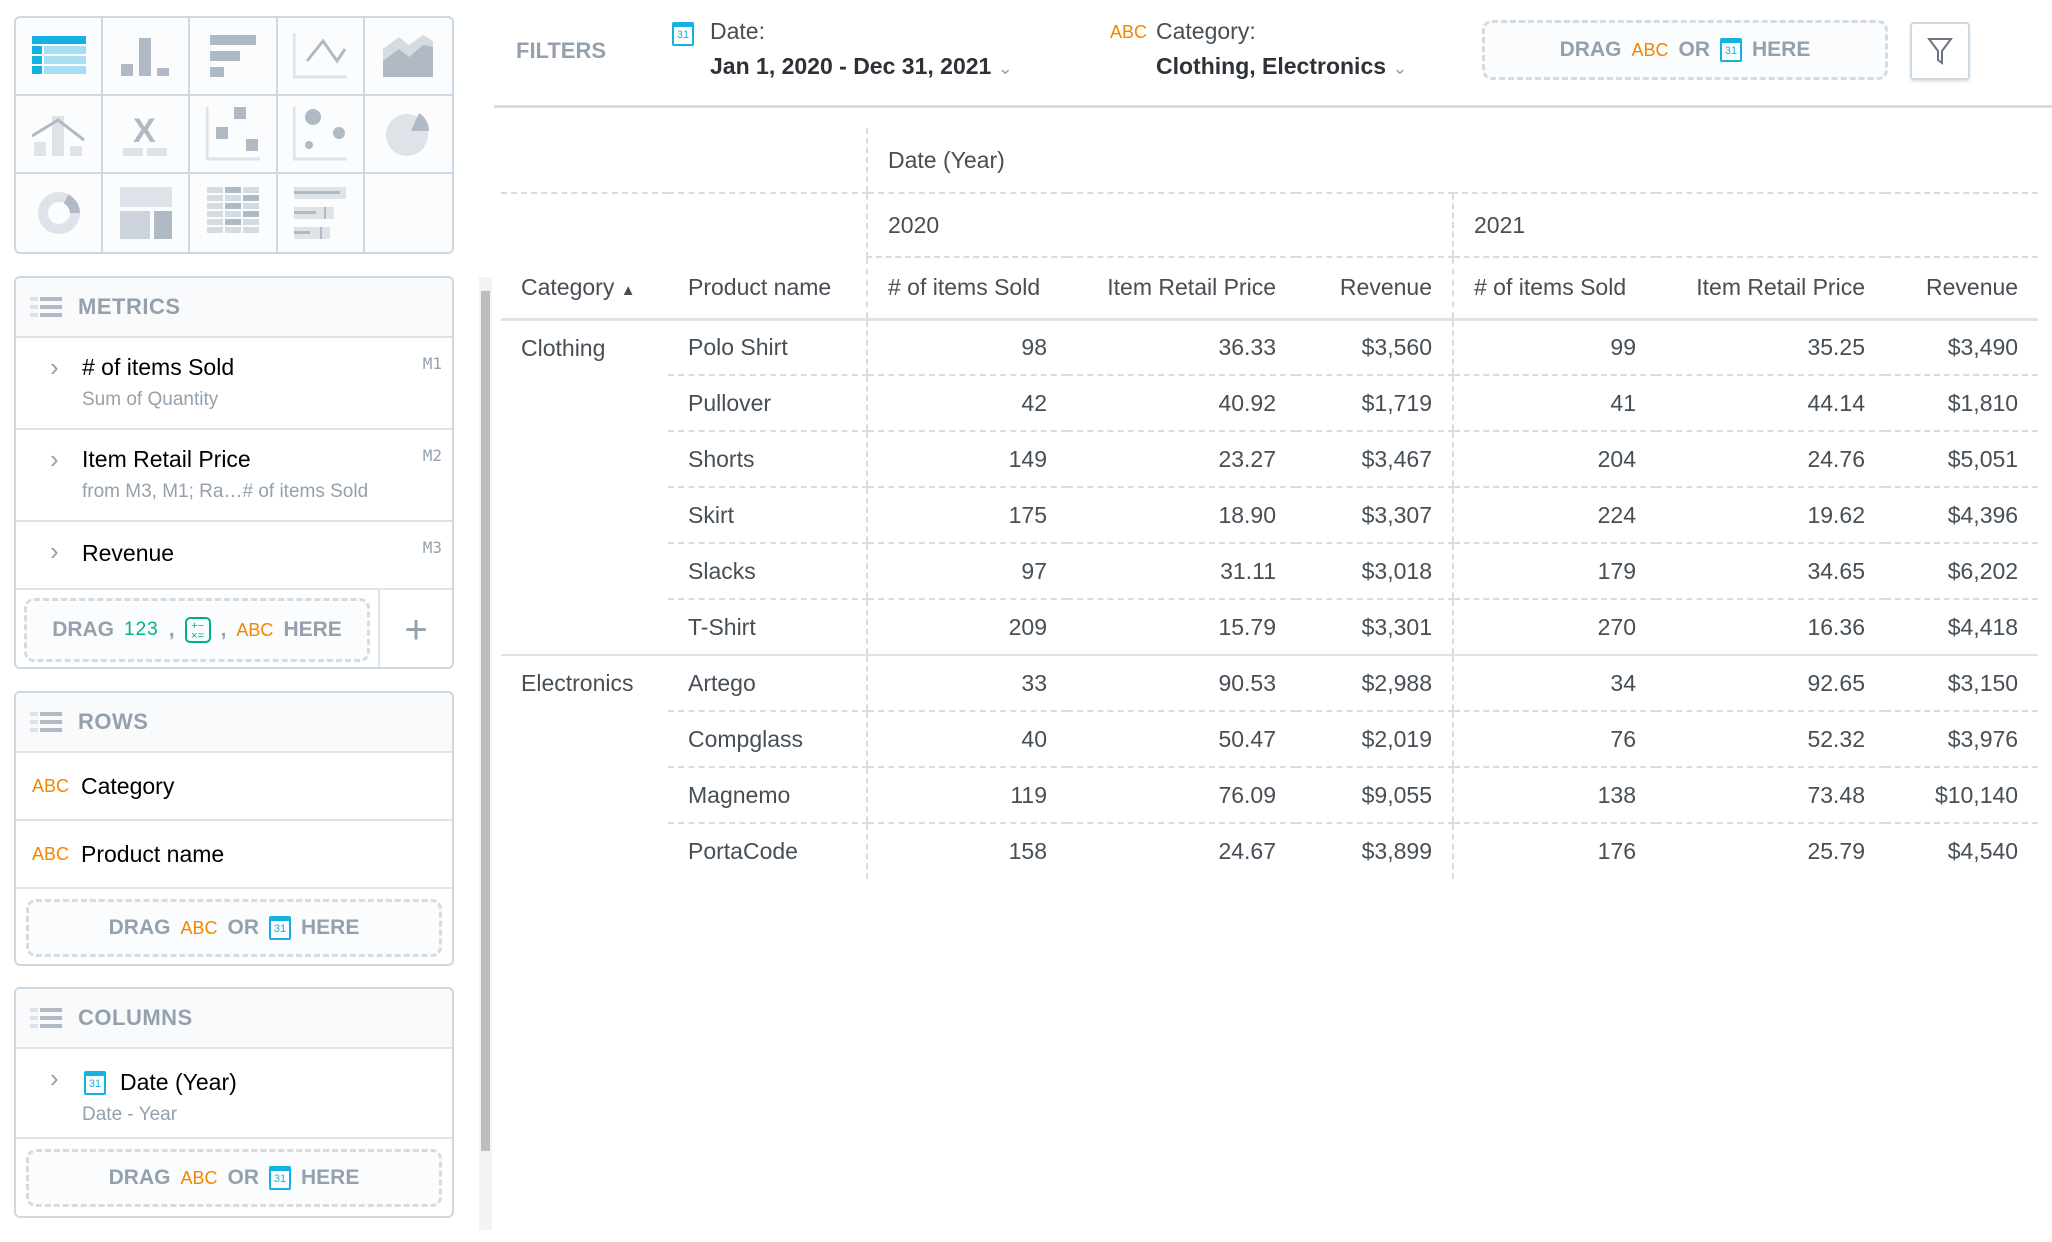 The height and width of the screenshot is (1242, 2052). I want to click on category-cell: Clothing, so click(584, 487).